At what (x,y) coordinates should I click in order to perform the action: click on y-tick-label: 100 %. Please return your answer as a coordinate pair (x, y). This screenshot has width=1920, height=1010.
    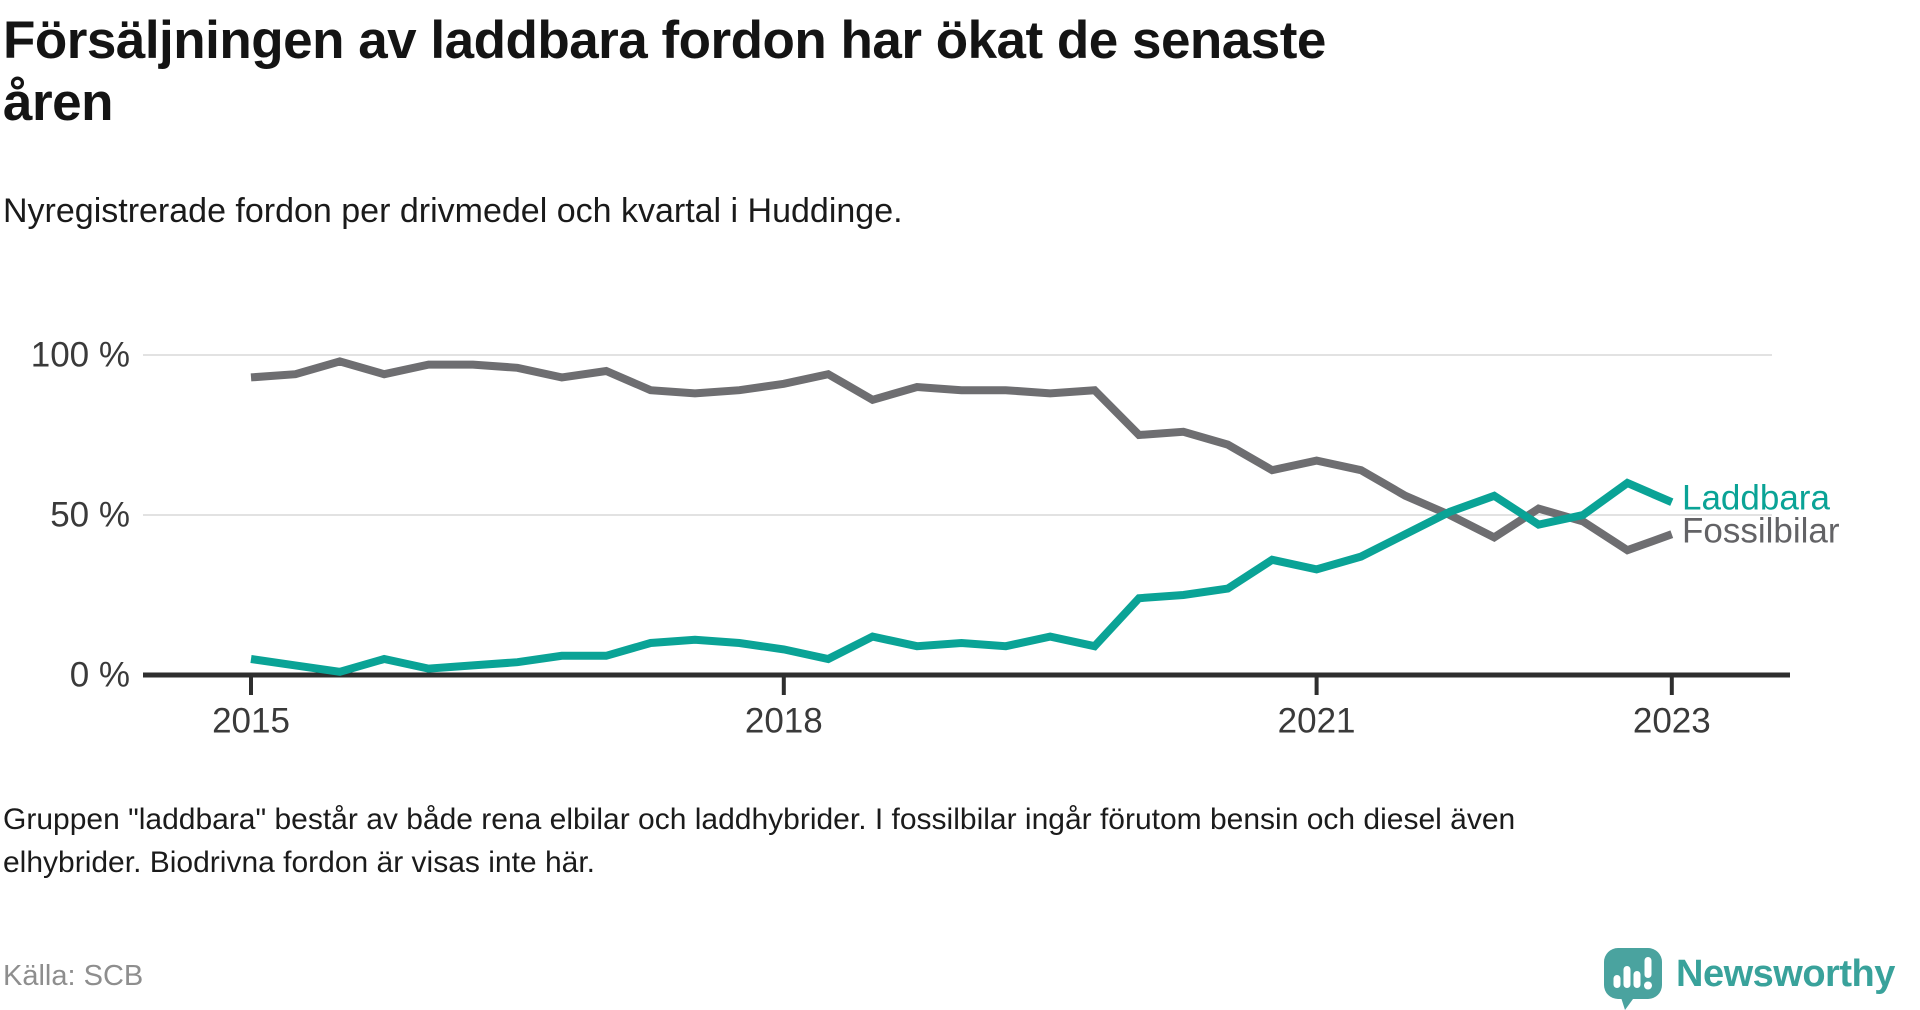
    Looking at the image, I should click on (80, 355).